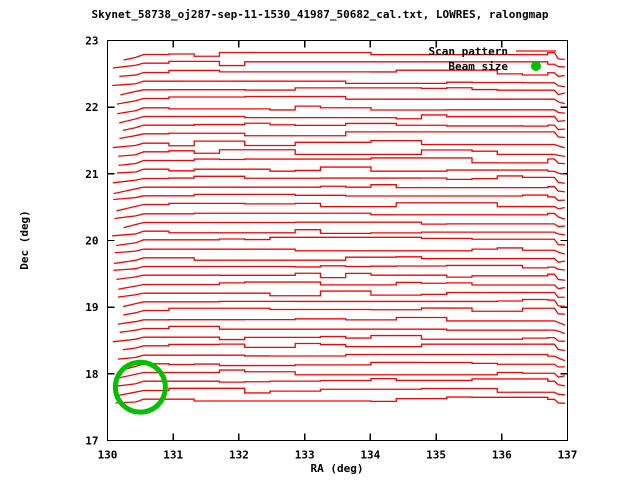 Image resolution: width=640 pixels, height=480 pixels. I want to click on y-tick-label: 19, so click(91, 307).